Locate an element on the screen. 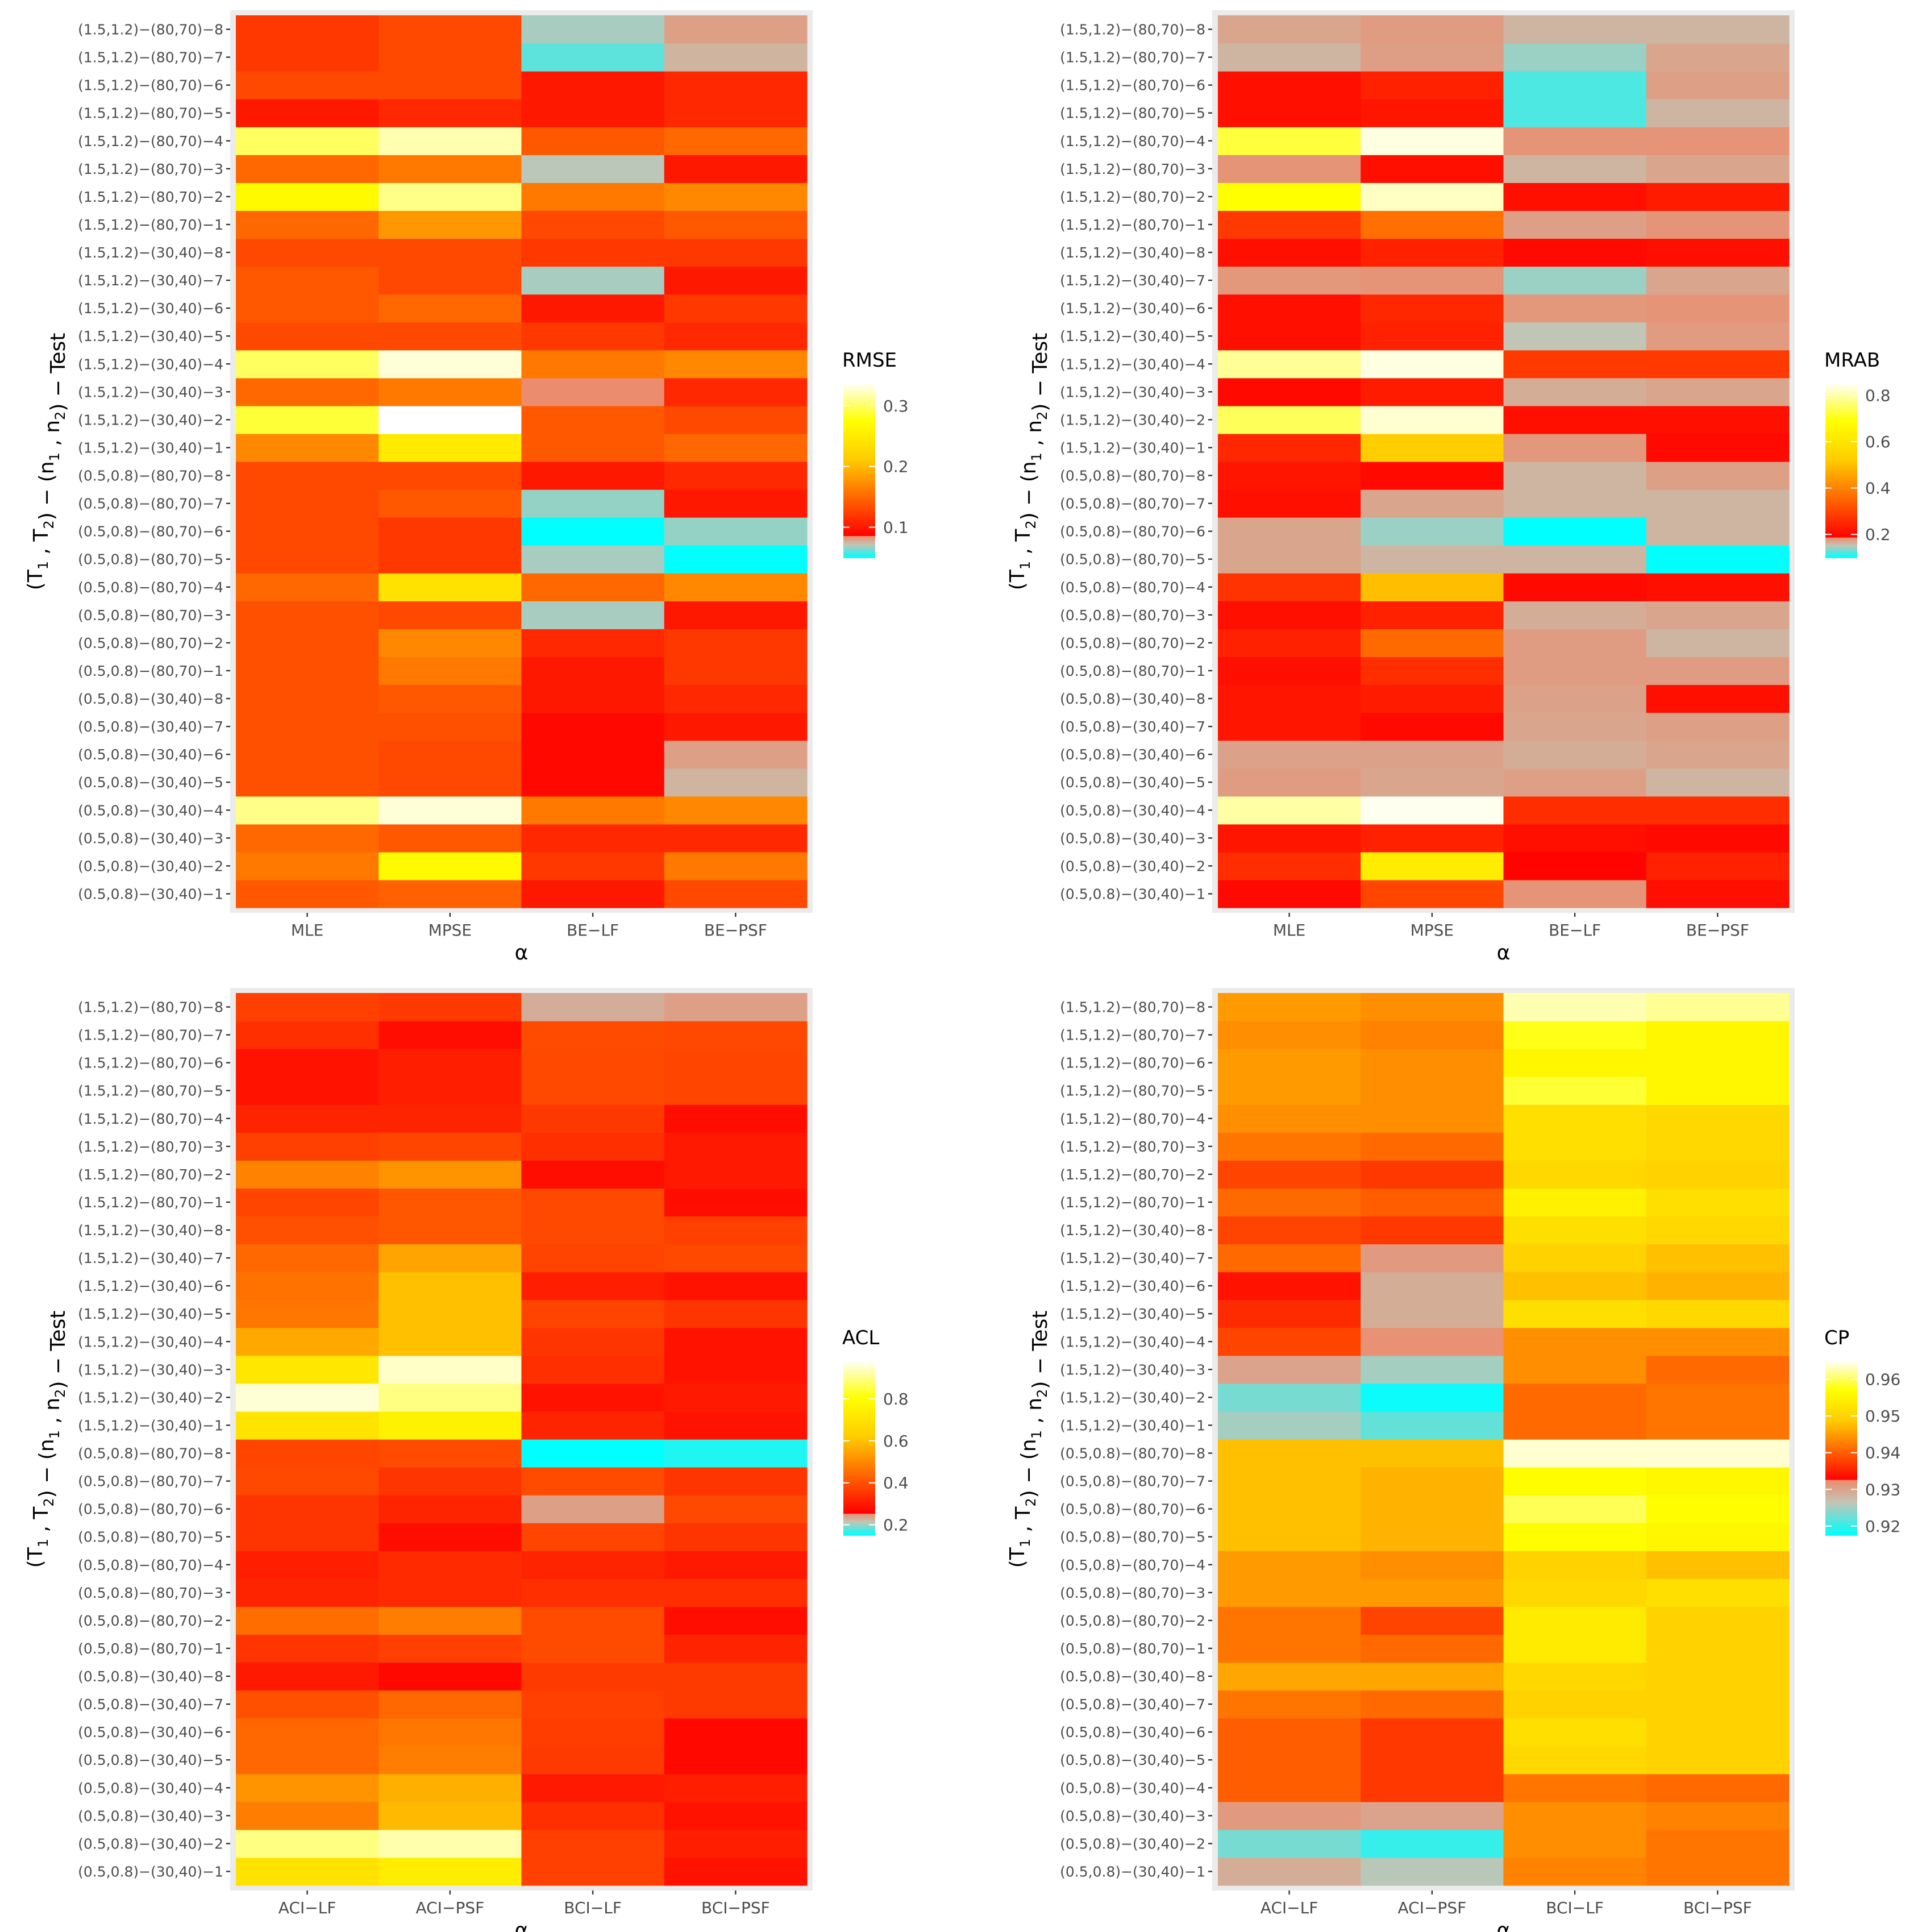  x-tick-label: BCI−PSF is located at coordinates (735, 1908).